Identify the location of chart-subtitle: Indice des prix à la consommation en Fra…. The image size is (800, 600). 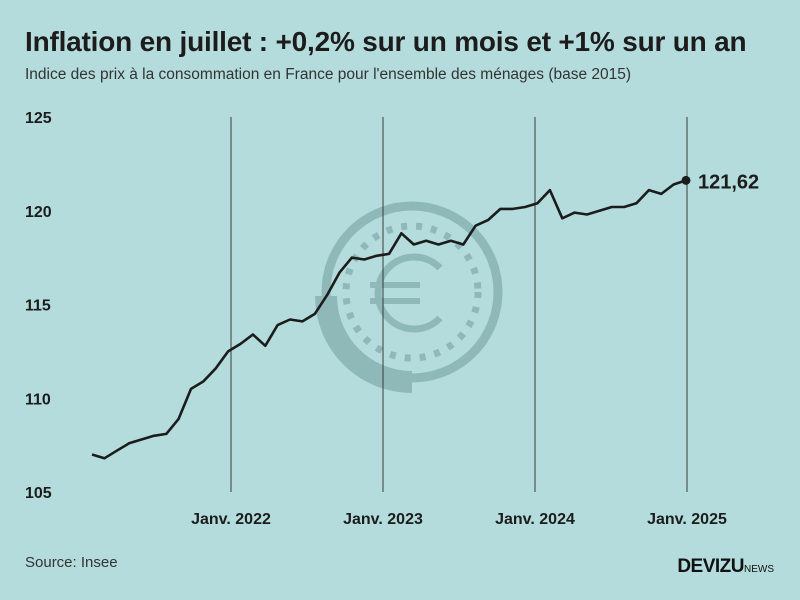
(328, 74).